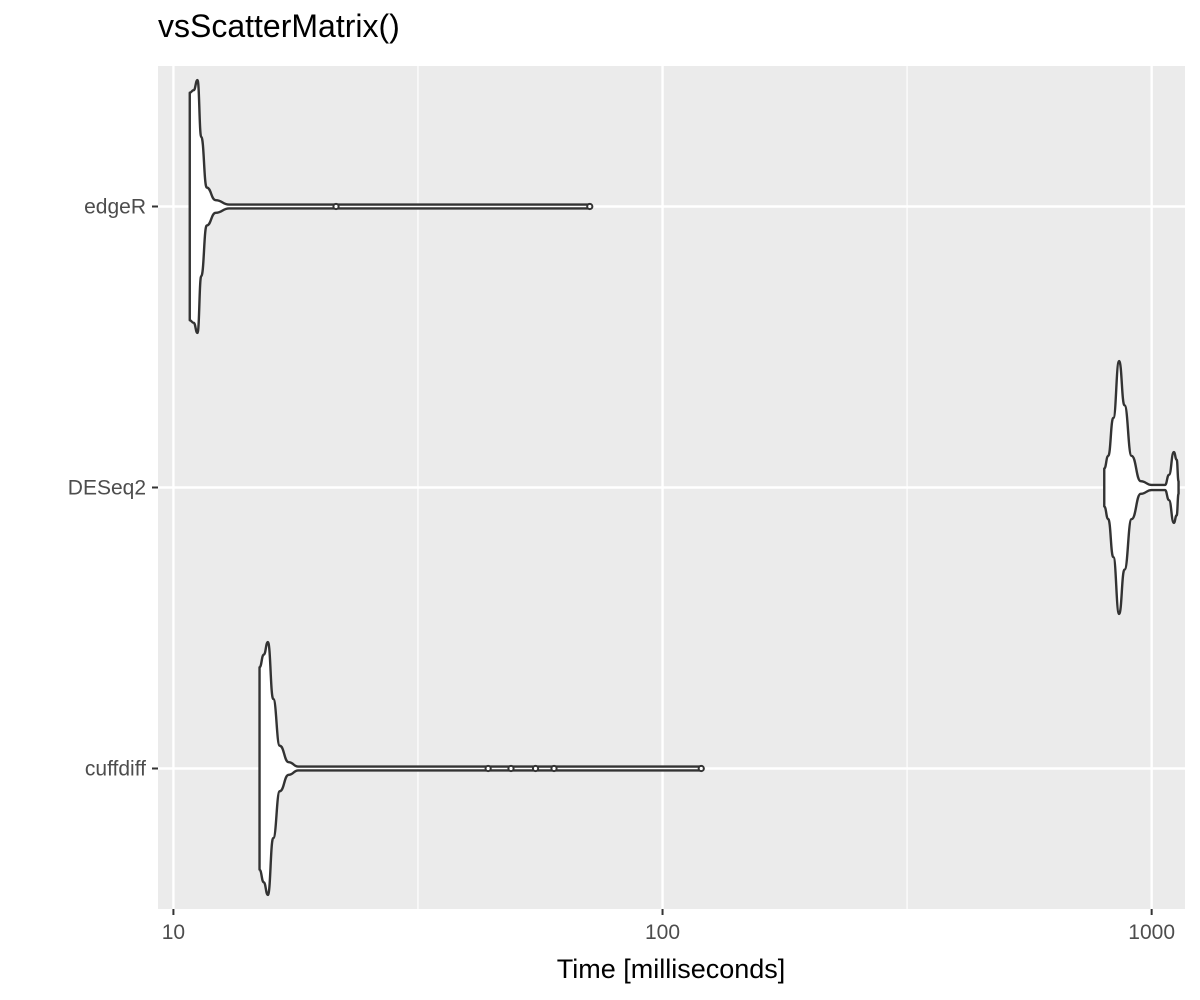 This screenshot has width=1200, height=1000. I want to click on y-axis: edgeR DESeq2 cuffdiff, so click(113, 488).